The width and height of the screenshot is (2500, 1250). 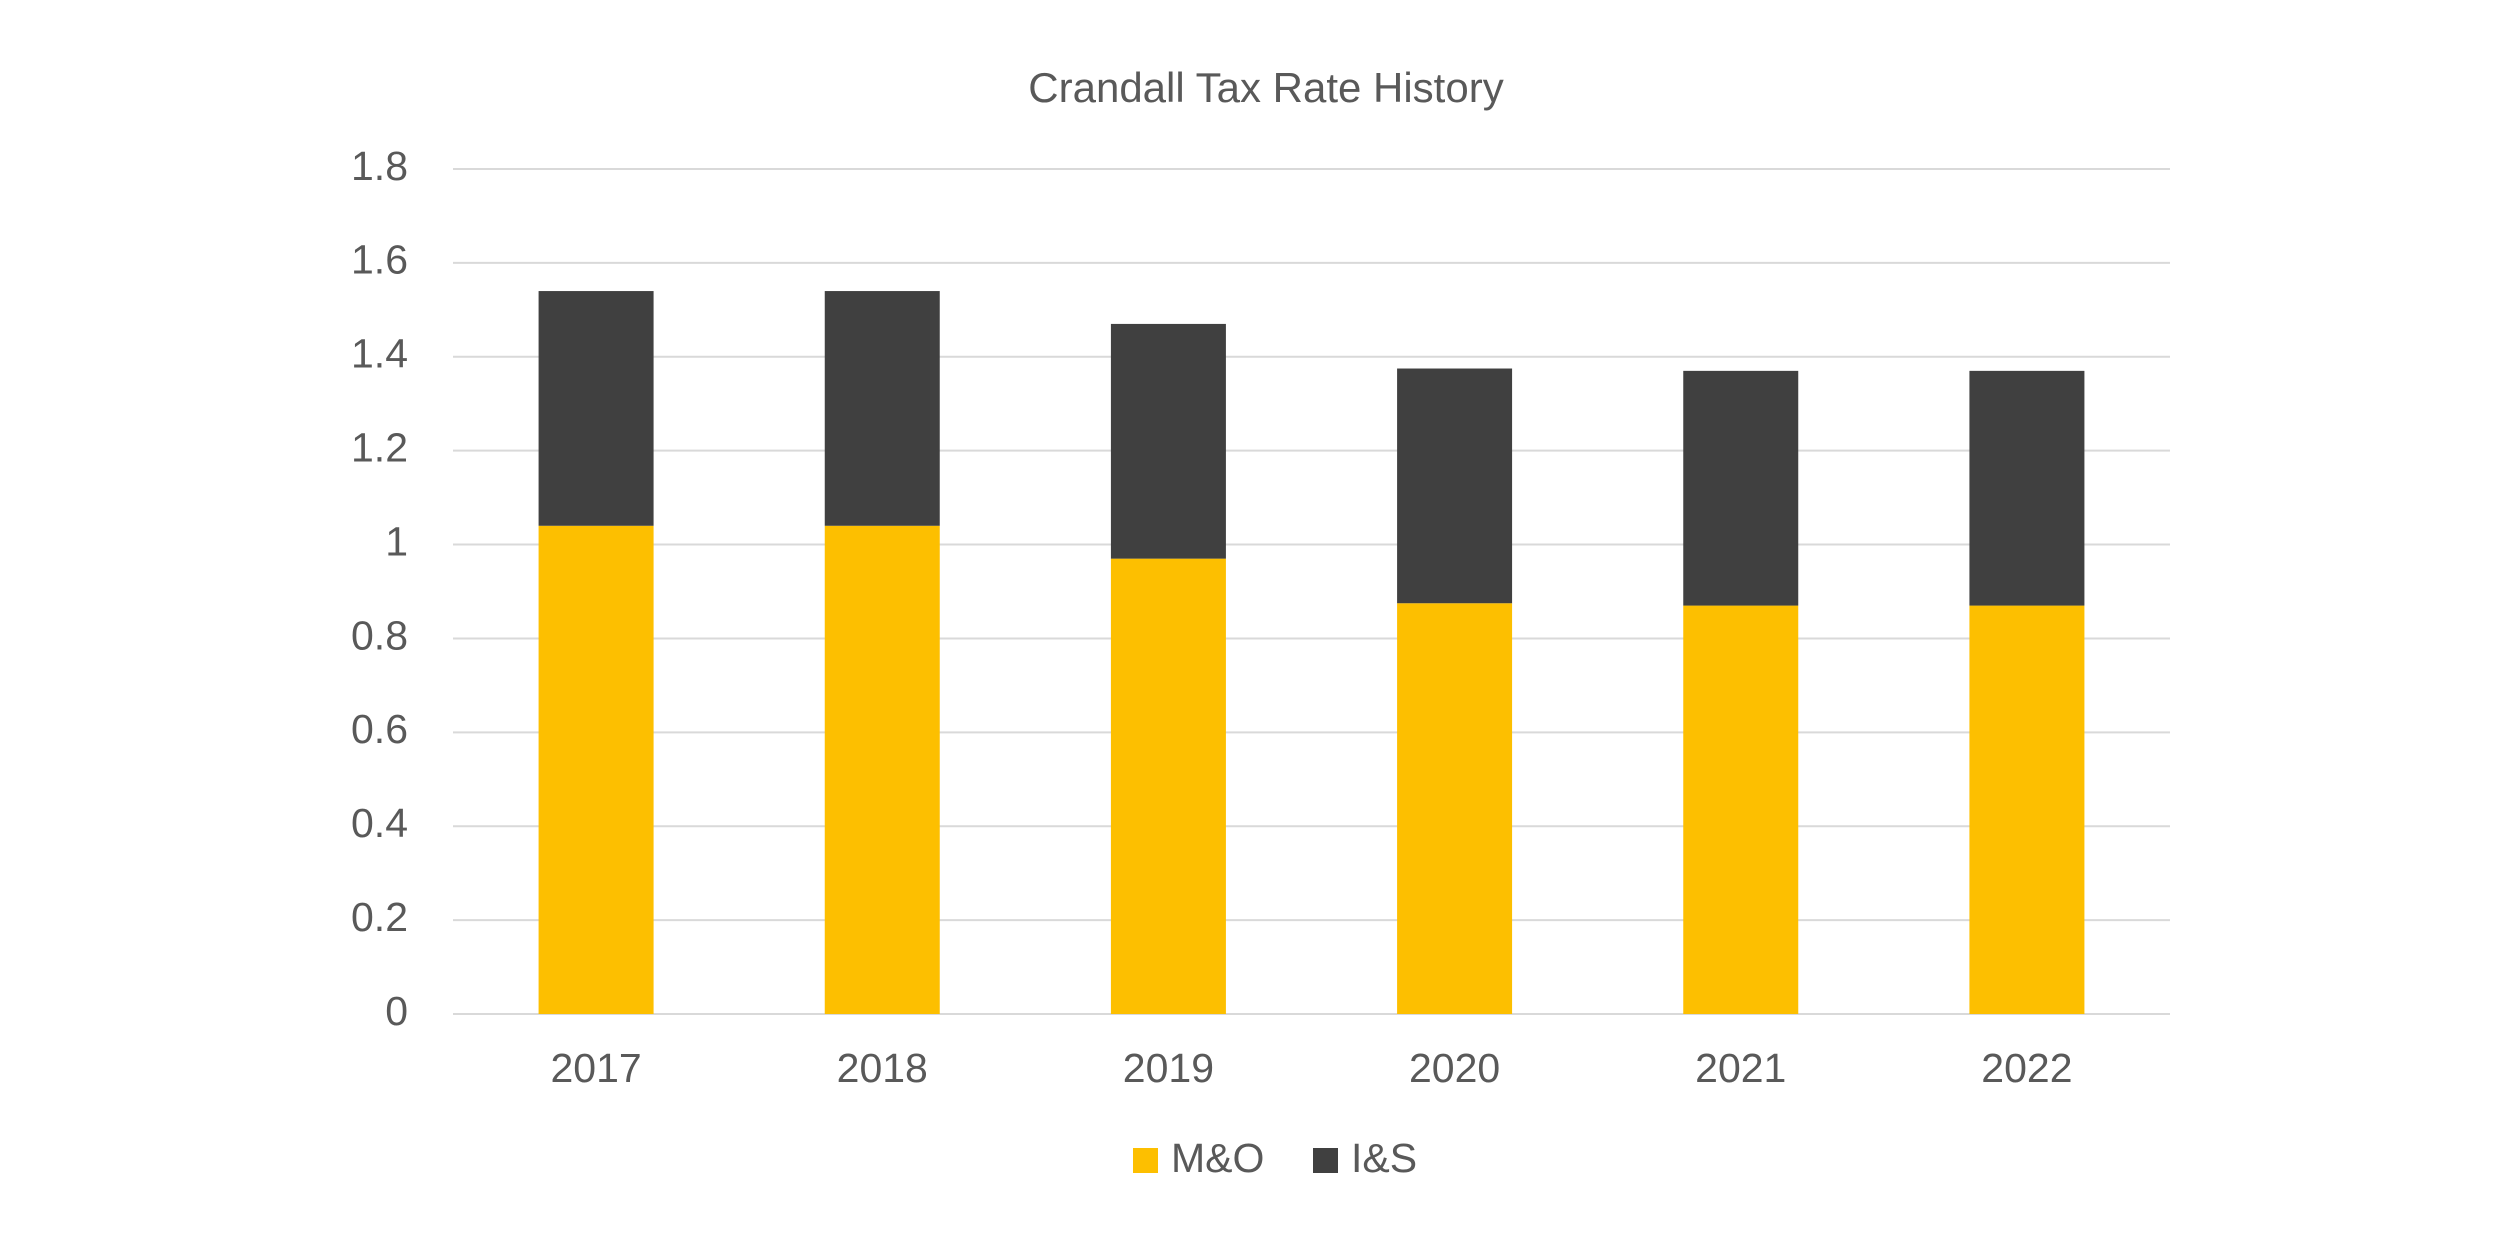 What do you see at coordinates (1740, 1068) in the screenshot?
I see `x-tick-label: 2021` at bounding box center [1740, 1068].